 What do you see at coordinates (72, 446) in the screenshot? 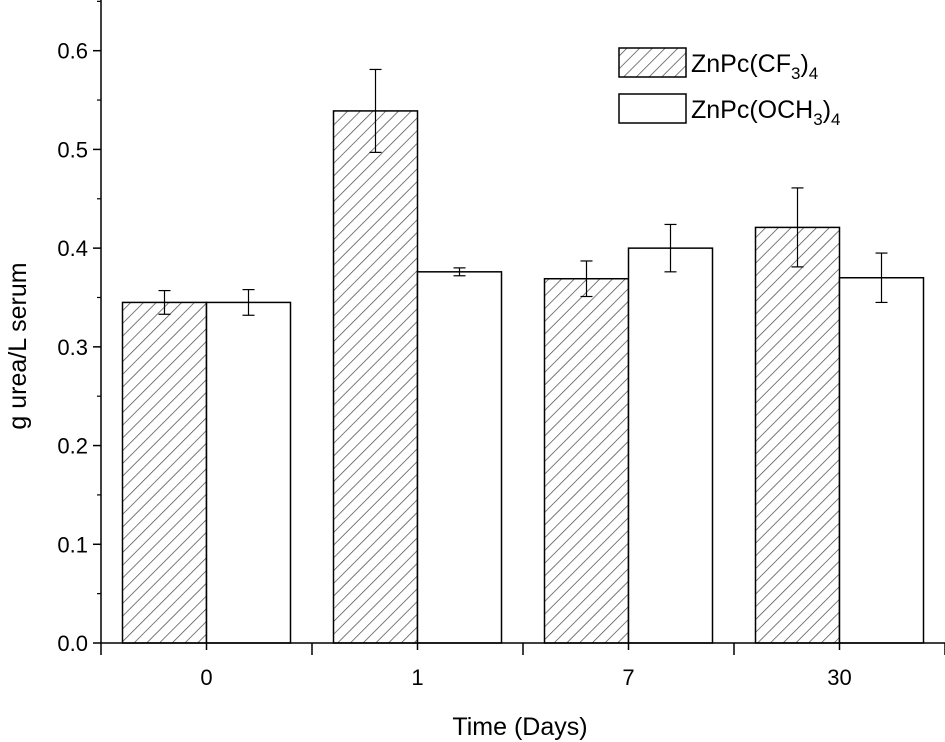
I see `y-tick-label: 0.2` at bounding box center [72, 446].